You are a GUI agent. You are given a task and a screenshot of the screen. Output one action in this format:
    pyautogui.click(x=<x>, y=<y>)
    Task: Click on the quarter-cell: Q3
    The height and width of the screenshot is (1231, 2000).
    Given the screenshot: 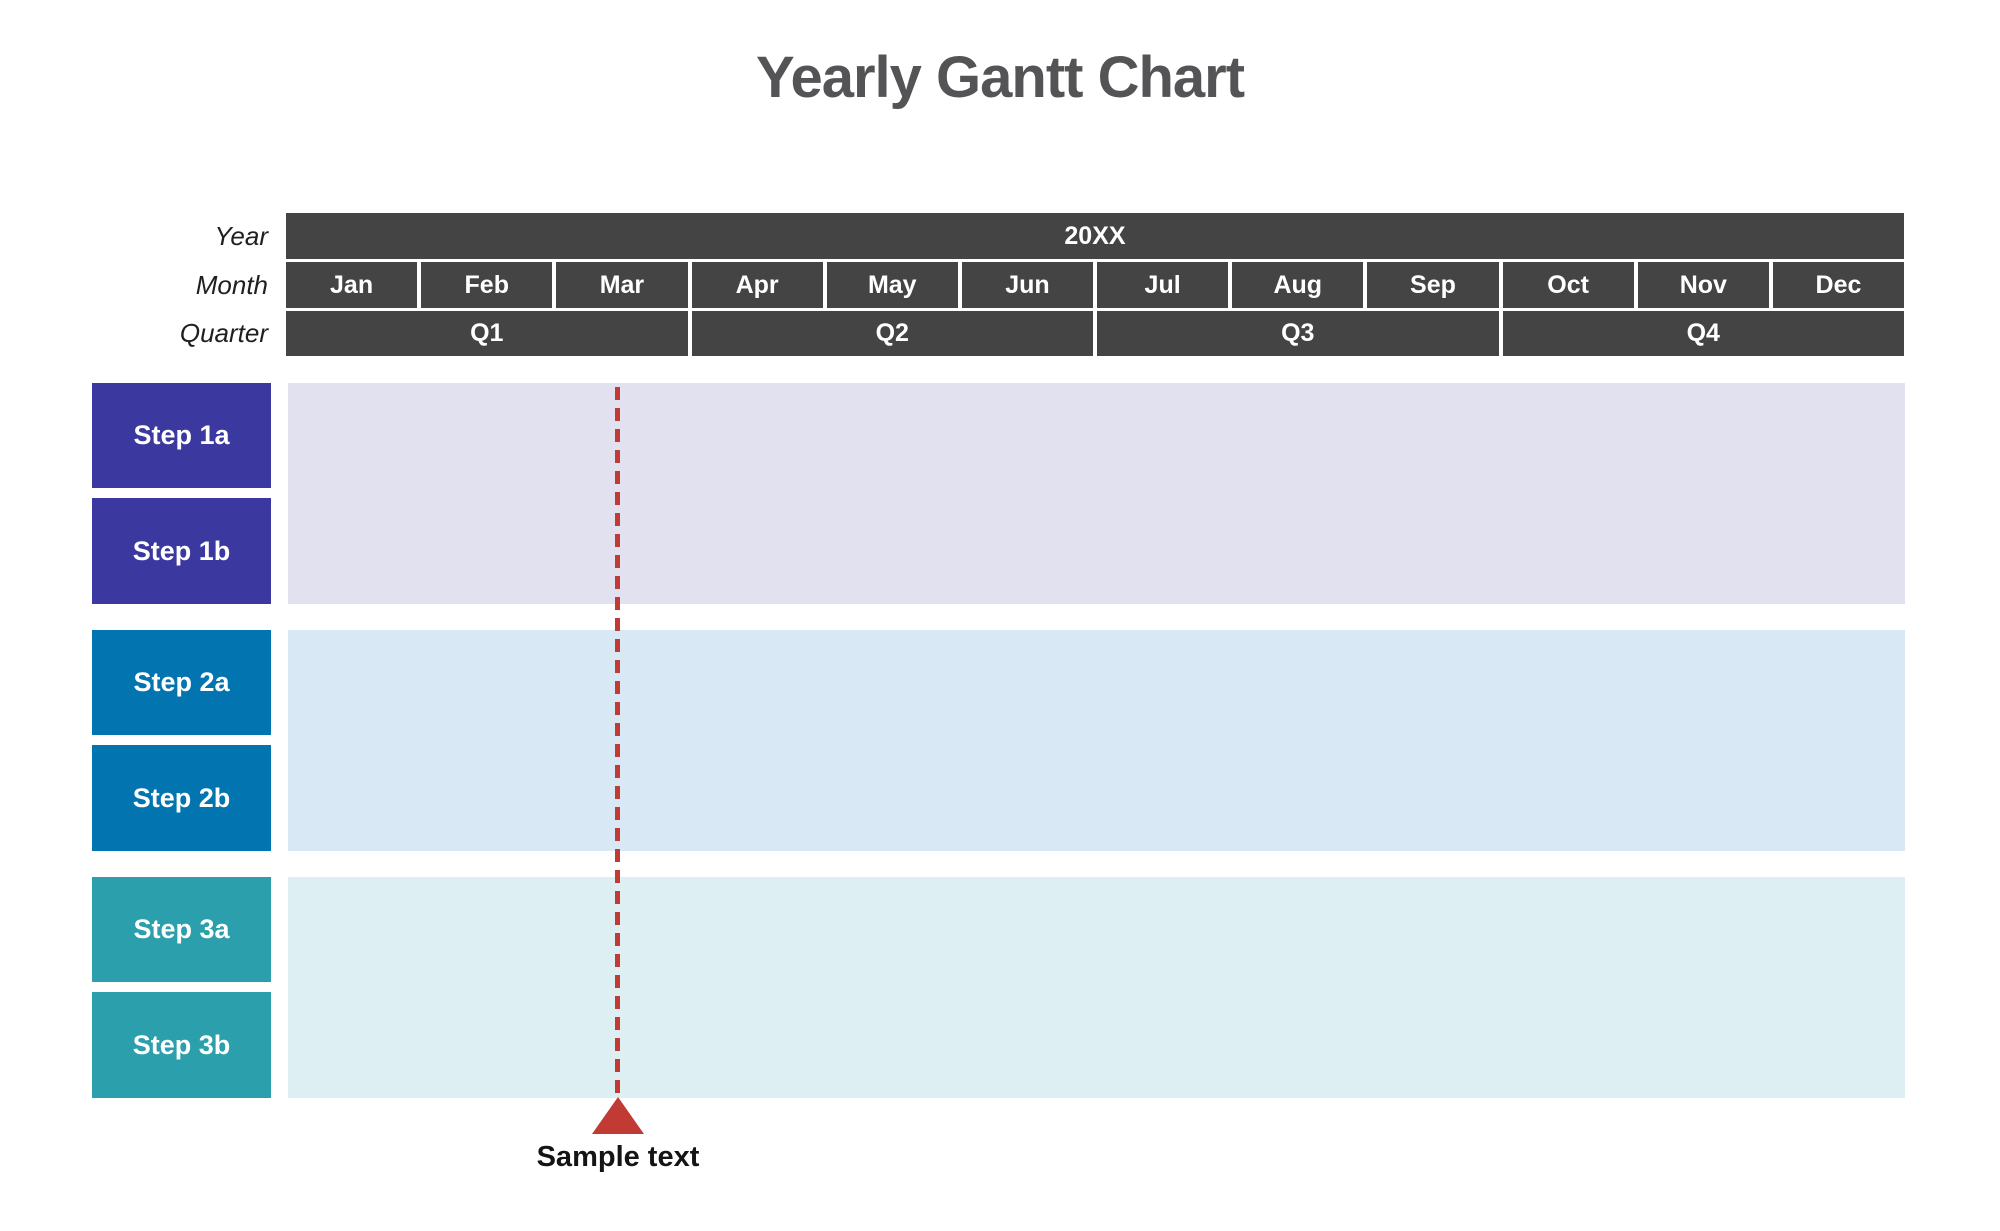 What is the action you would take?
    pyautogui.click(x=1298, y=333)
    